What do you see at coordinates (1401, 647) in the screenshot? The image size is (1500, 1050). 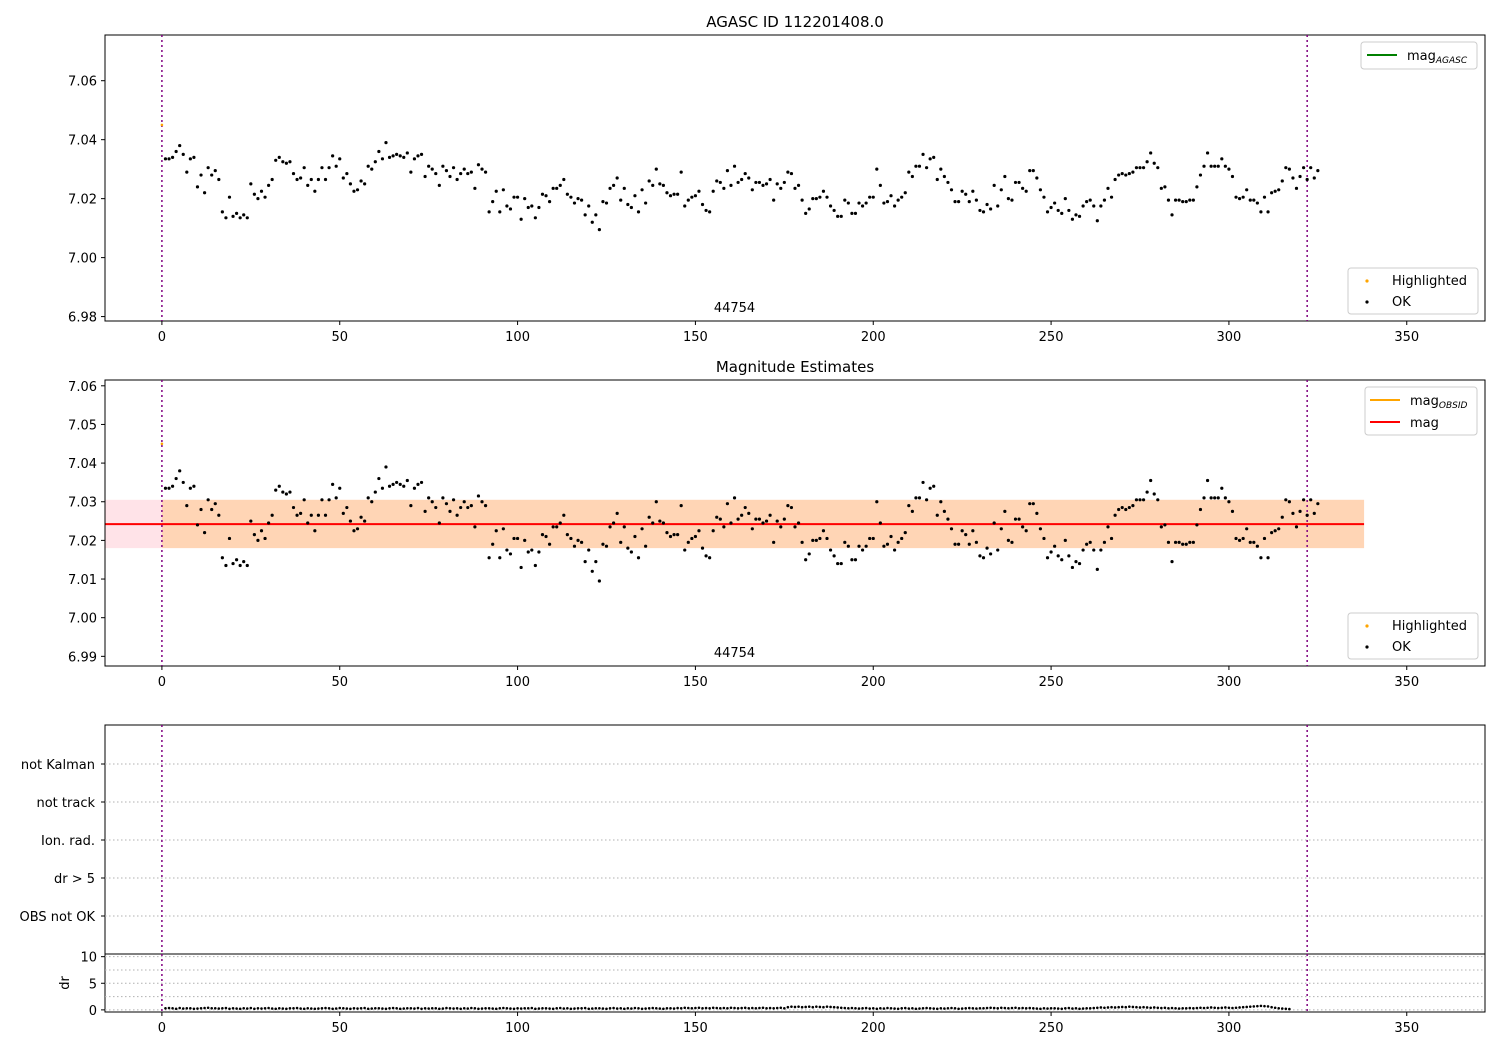 I see `legend-ok-label: OK` at bounding box center [1401, 647].